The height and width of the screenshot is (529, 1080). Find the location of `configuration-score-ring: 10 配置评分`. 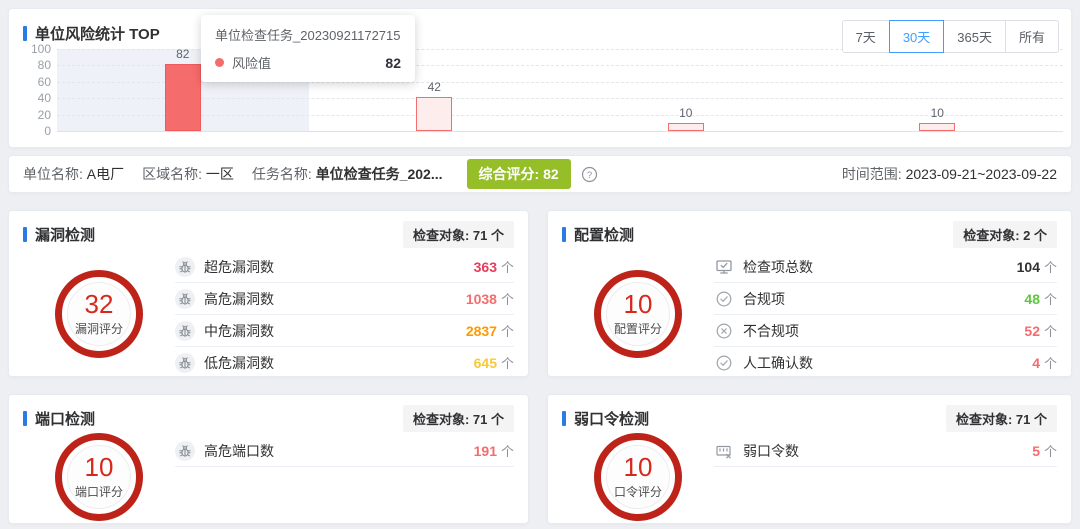

configuration-score-ring: 10 配置评分 is located at coordinates (638, 314).